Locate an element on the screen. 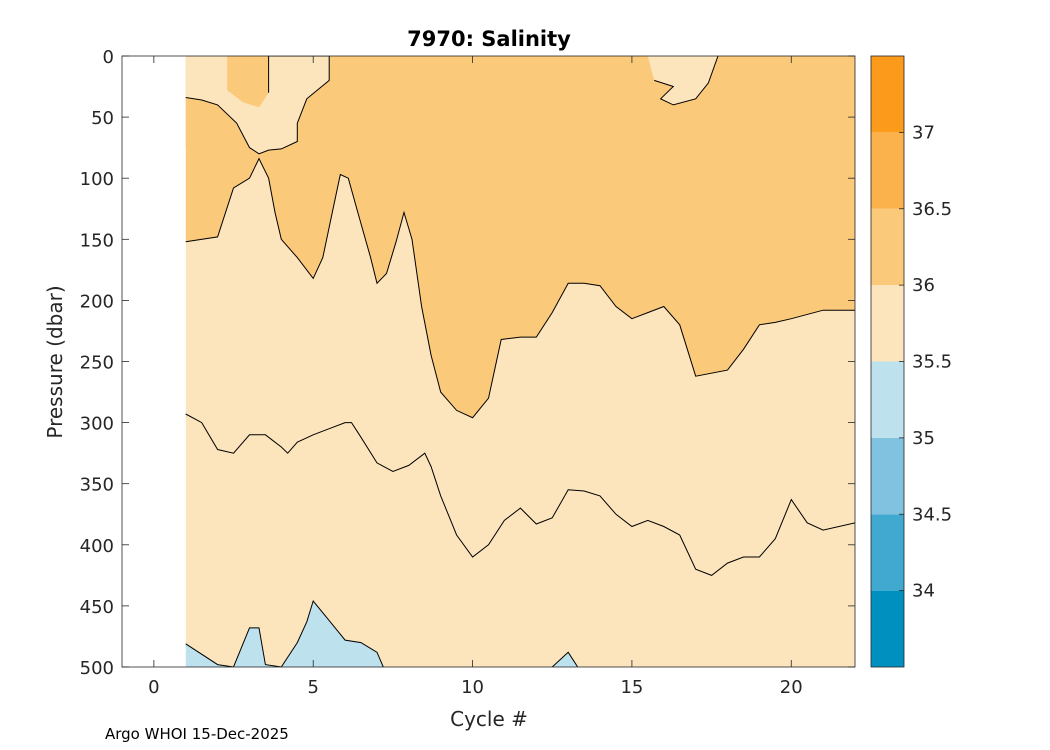 This screenshot has width=1050, height=750. y-tick-label: 250 is located at coordinates (97, 363).